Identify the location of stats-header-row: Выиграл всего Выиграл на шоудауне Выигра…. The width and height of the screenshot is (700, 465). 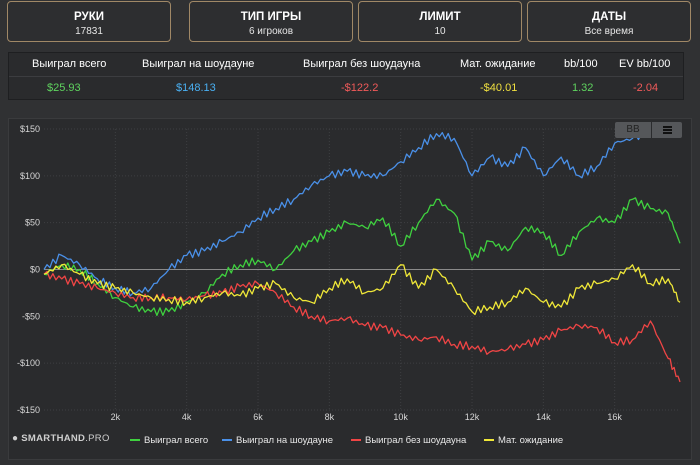
(346, 65).